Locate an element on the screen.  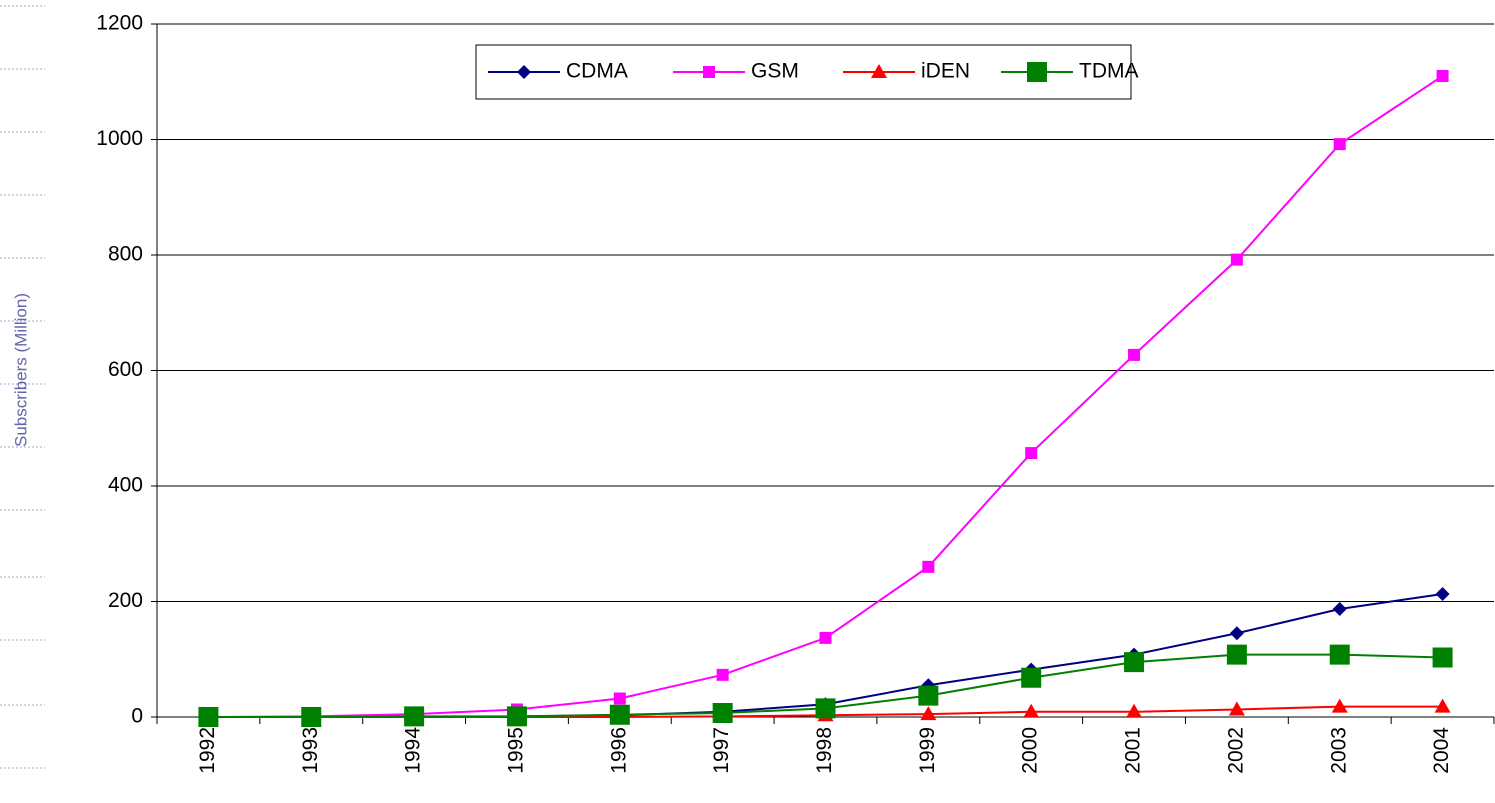
x-tick-label: 2002 is located at coordinates (1235, 750).